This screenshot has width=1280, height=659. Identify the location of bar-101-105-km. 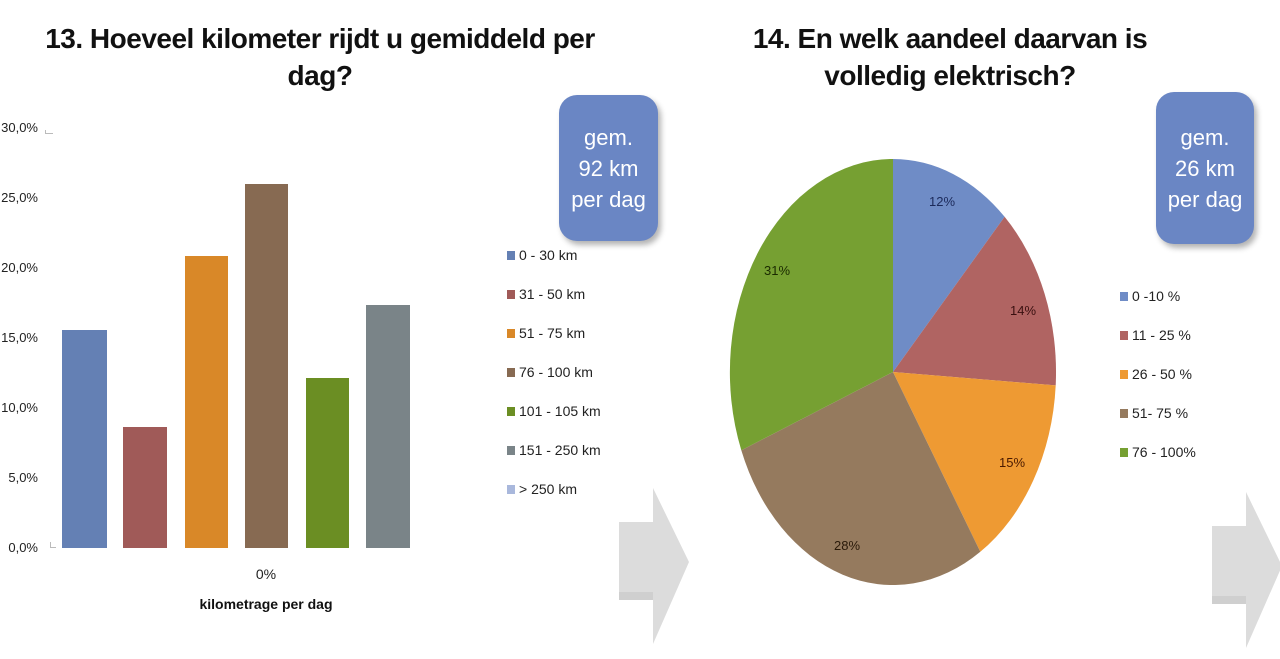
(327, 463).